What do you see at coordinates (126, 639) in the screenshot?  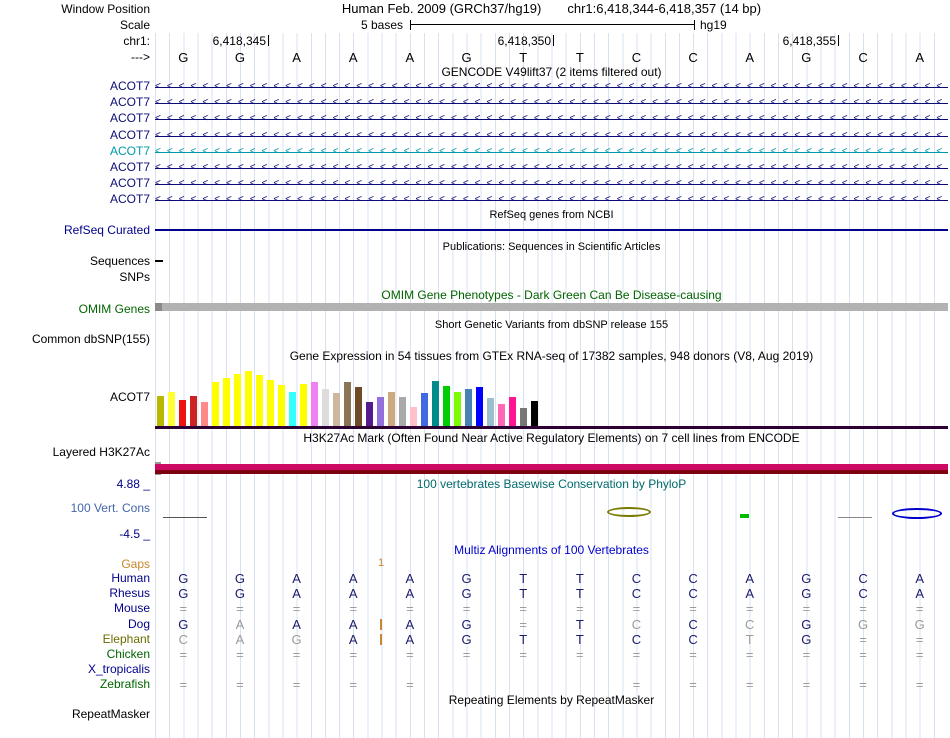 I see `species-label: Elephant` at bounding box center [126, 639].